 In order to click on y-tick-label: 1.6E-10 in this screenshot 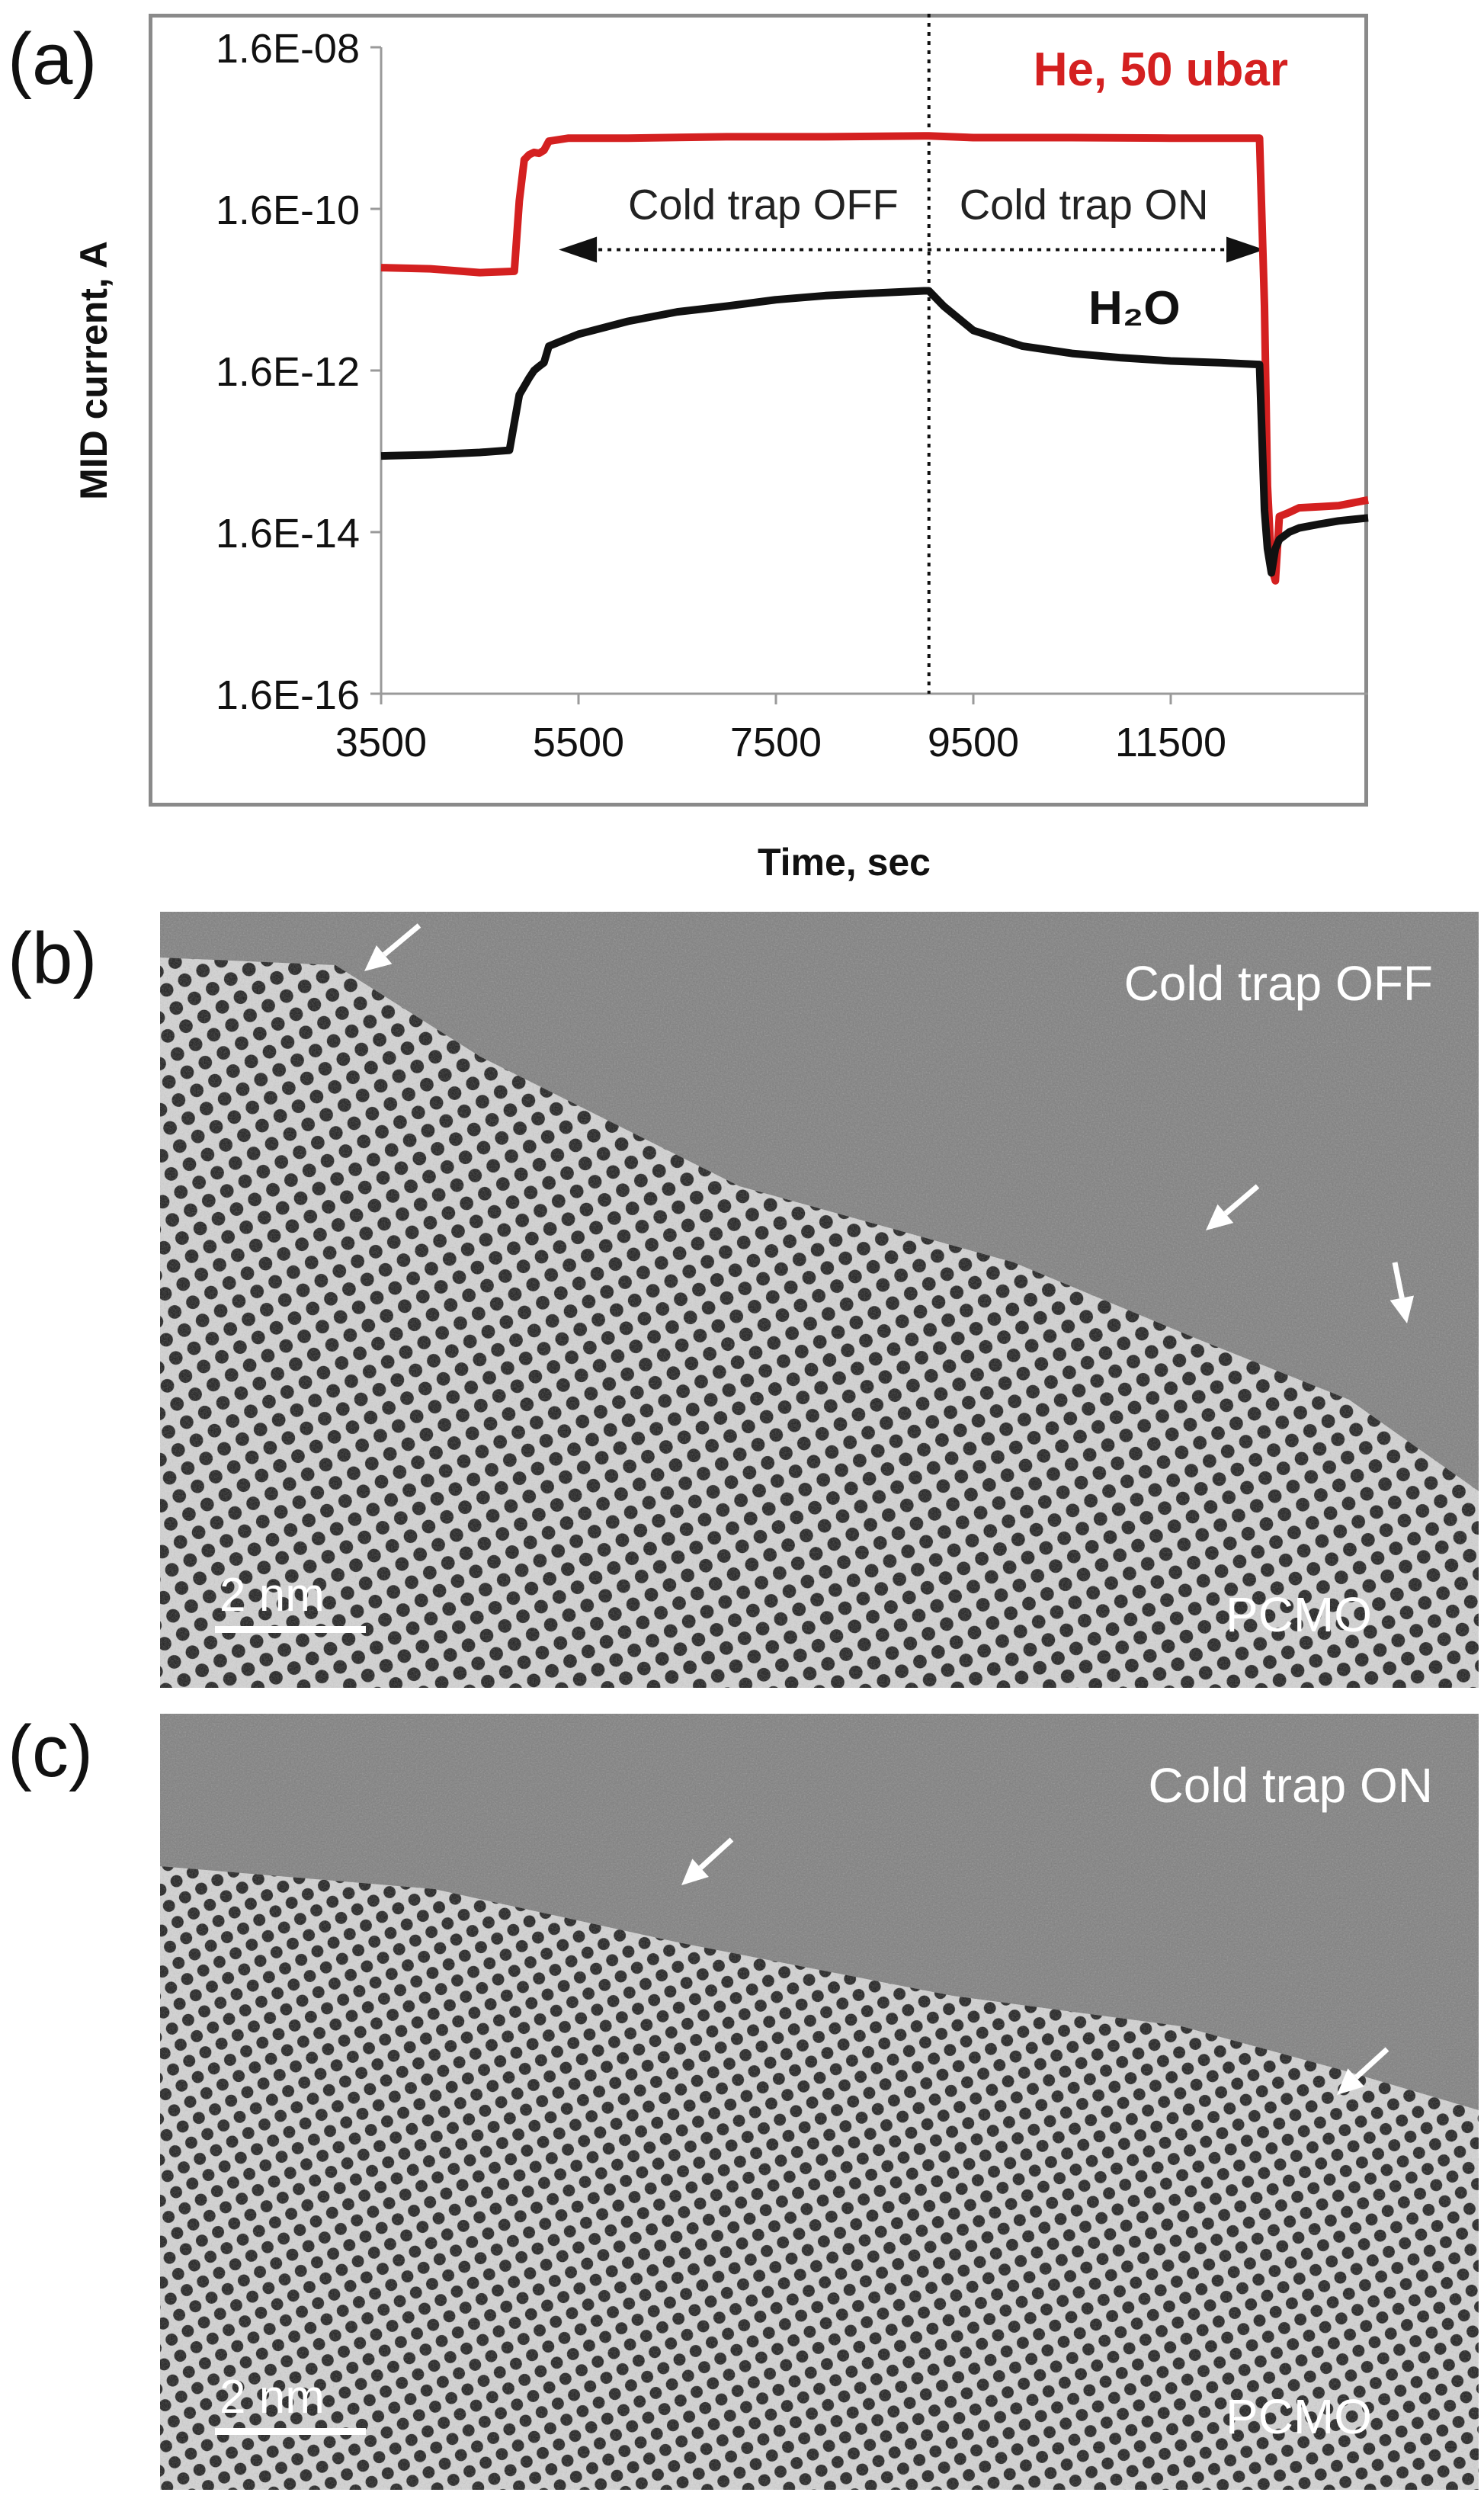, I will do `click(288, 210)`.